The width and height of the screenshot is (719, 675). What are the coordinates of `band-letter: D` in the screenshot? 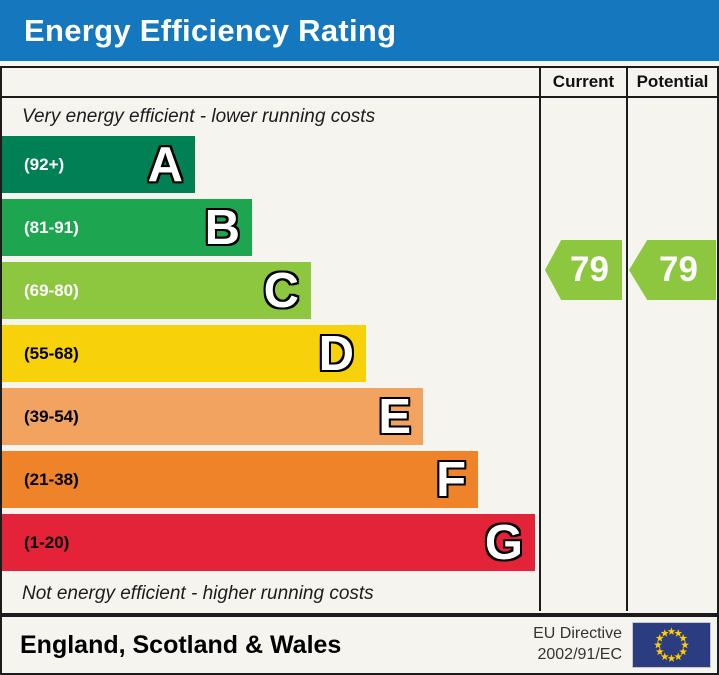 It's located at (336, 353).